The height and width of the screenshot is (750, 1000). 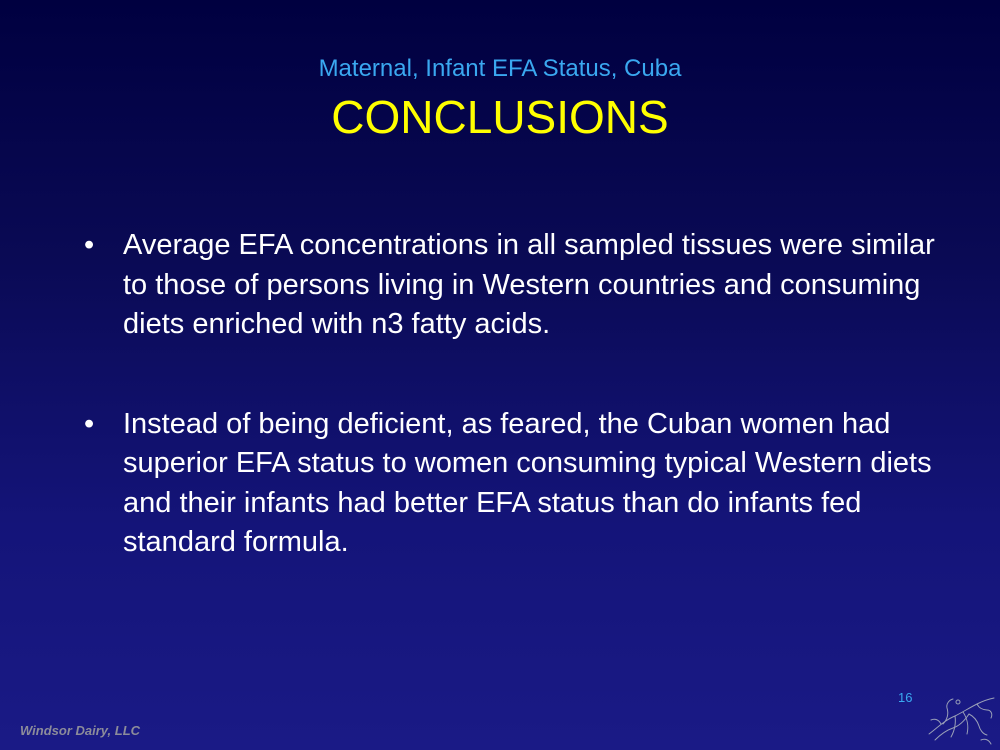 I want to click on slide-subtitle: Maternal, Infant EFA Status, Cuba, so click(x=500, y=68).